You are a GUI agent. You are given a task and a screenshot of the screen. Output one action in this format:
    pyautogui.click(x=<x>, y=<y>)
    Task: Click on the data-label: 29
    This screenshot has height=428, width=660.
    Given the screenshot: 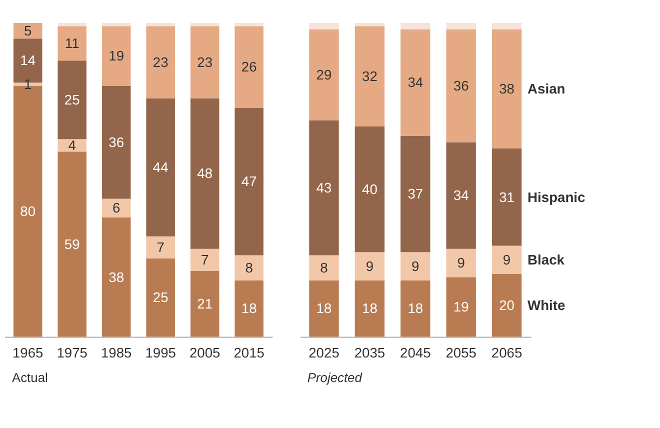 What is the action you would take?
    pyautogui.click(x=324, y=74)
    